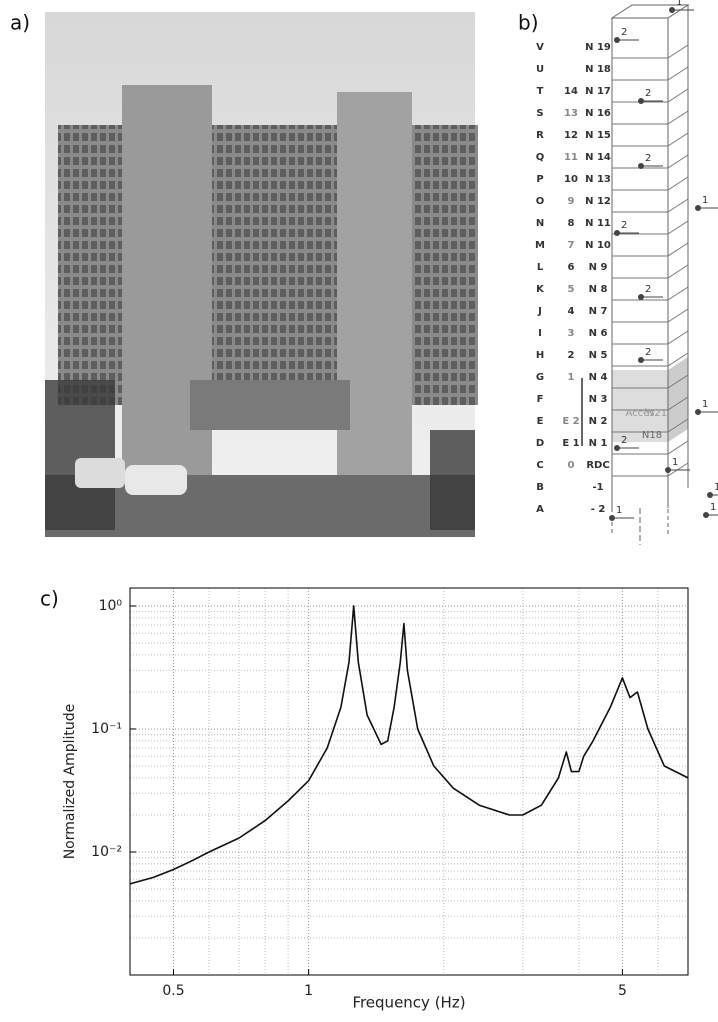  I want to click on floor-level: N 6, so click(598, 333).